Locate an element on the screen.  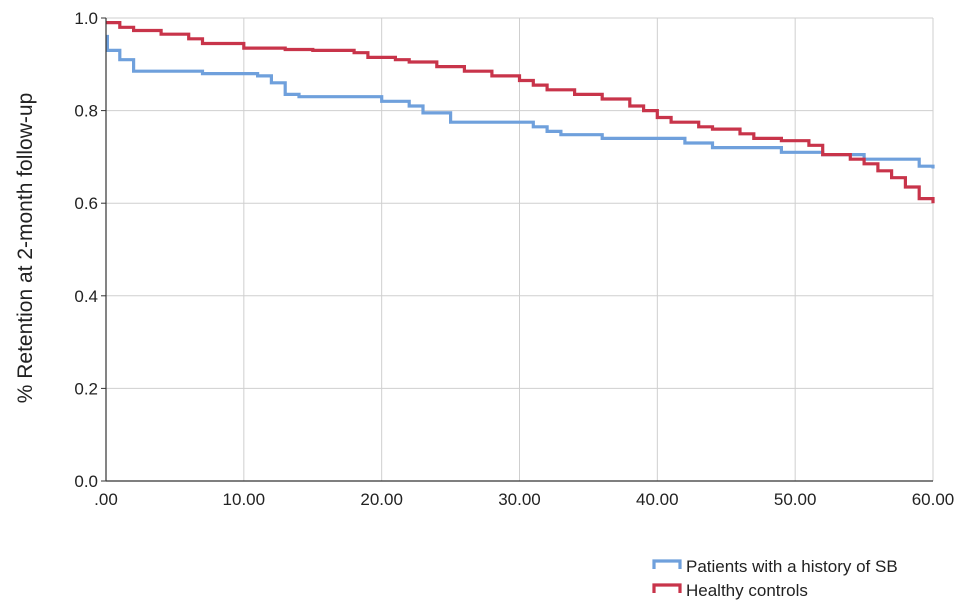
y-tick-label: 0.4 is located at coordinates (86, 296).